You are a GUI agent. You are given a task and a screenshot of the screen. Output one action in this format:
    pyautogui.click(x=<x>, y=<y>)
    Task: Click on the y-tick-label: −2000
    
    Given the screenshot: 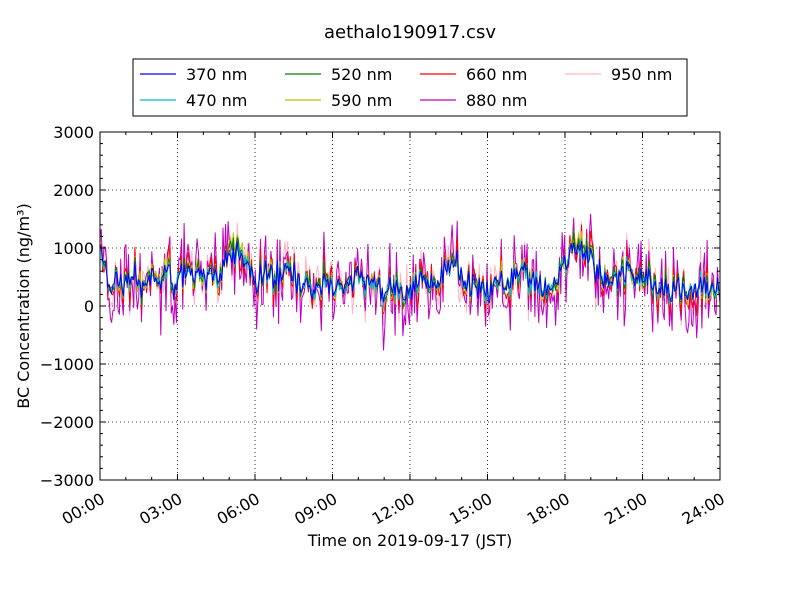 What is the action you would take?
    pyautogui.click(x=67, y=422)
    